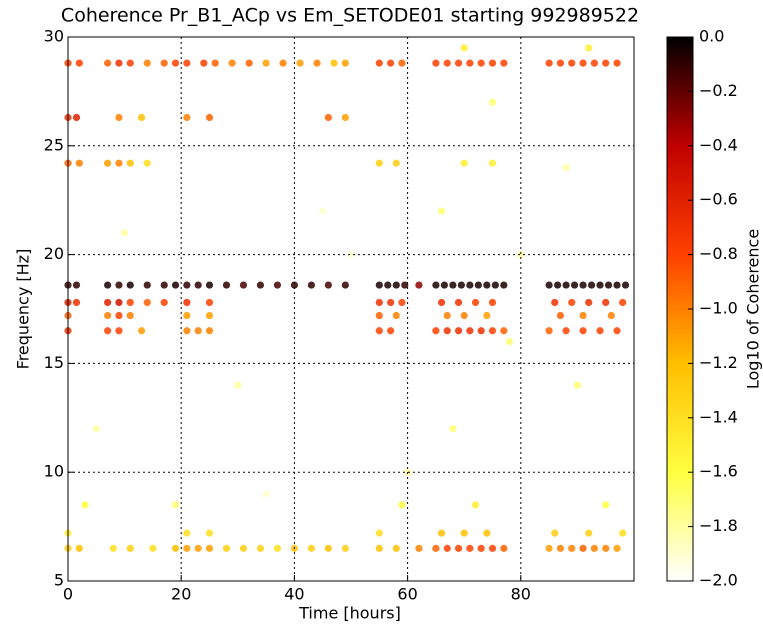 Image resolution: width=763 pixels, height=626 pixels. I want to click on colorbar-tick-label: −1.8, so click(718, 525).